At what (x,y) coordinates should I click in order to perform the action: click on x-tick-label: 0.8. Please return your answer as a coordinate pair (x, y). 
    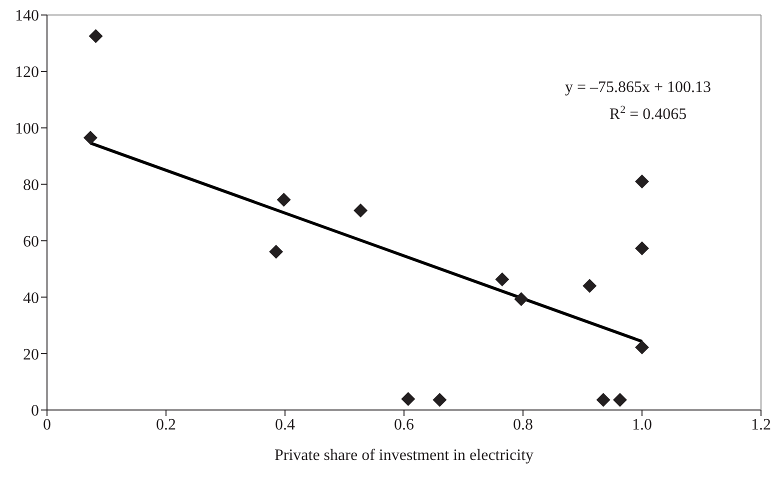
    Looking at the image, I should click on (523, 425).